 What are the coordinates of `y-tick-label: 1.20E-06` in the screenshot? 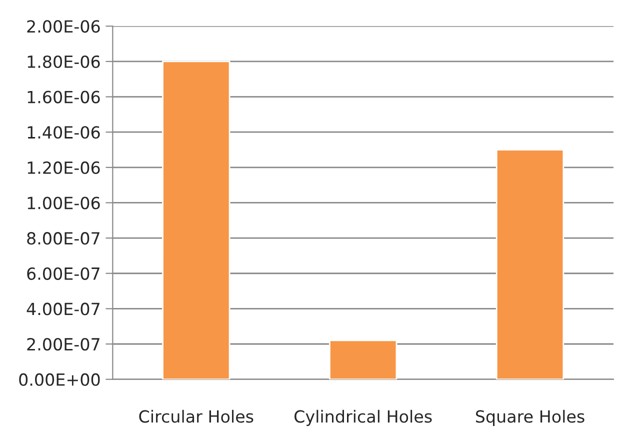 It's located at (64, 167).